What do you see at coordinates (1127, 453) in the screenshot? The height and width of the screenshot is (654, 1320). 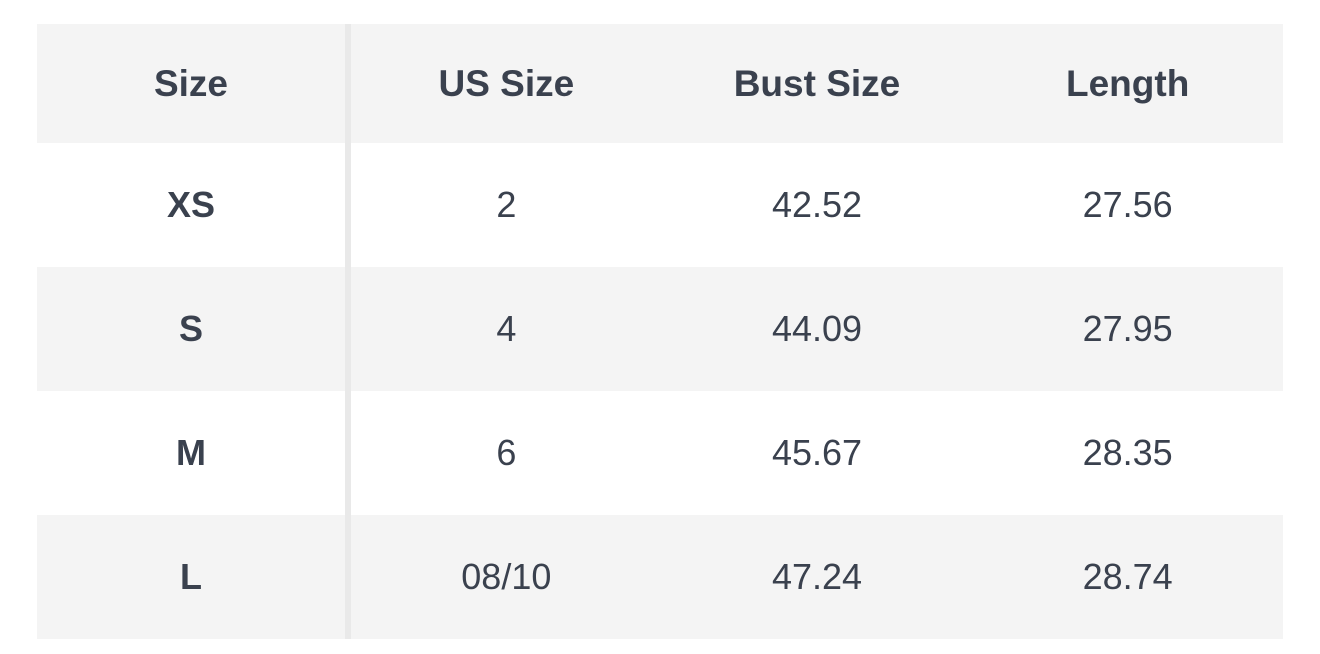 I see `cell-length: 28.35` at bounding box center [1127, 453].